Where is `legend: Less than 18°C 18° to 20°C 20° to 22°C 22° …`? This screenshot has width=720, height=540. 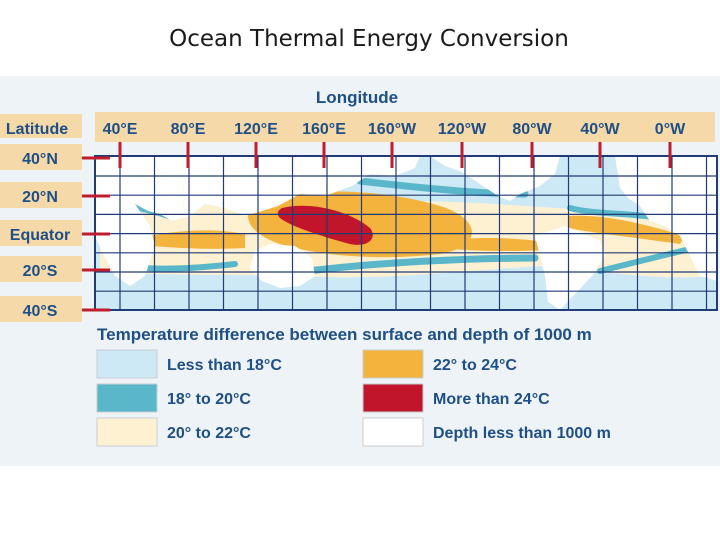 legend: Less than 18°C 18° to 20°C 20° to 22°C 22° … is located at coordinates (353, 398).